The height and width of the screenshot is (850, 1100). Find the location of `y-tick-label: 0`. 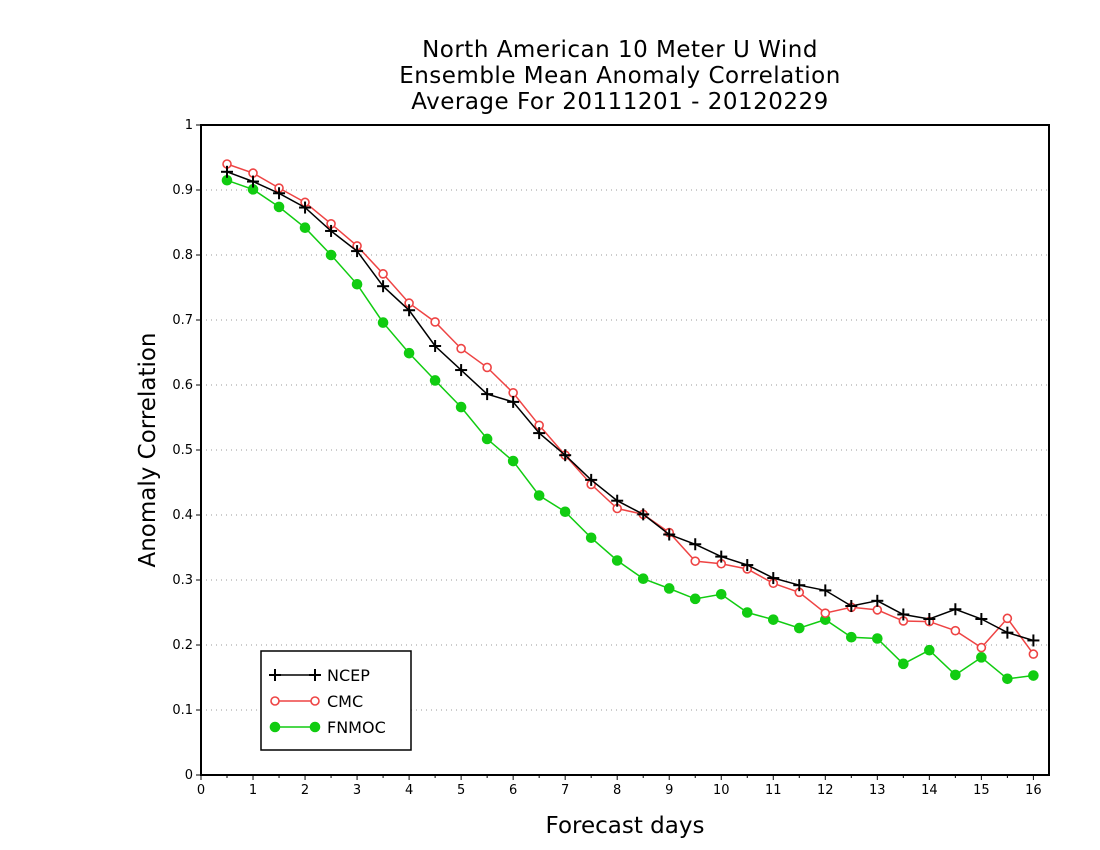

y-tick-label: 0 is located at coordinates (189, 775).